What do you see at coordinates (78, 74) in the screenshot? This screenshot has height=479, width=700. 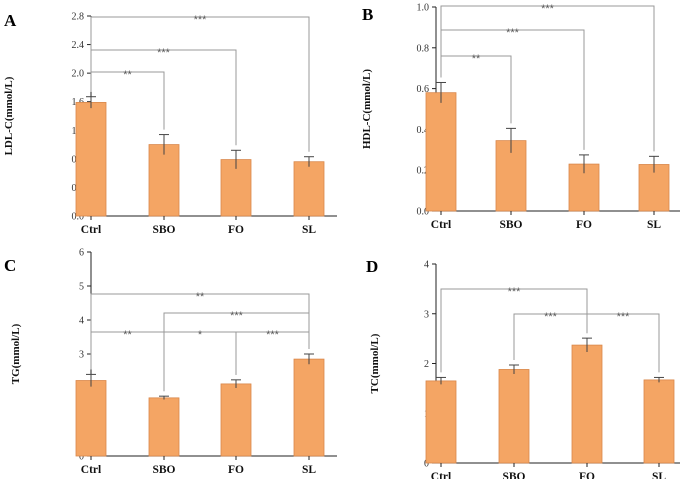 I see `panel-a-ytick-label: 2.0` at bounding box center [78, 74].